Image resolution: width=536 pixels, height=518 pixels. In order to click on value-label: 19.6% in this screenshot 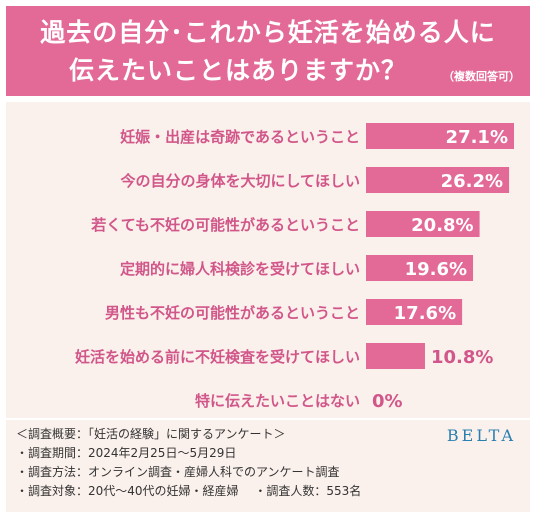, I will do `click(436, 269)`.